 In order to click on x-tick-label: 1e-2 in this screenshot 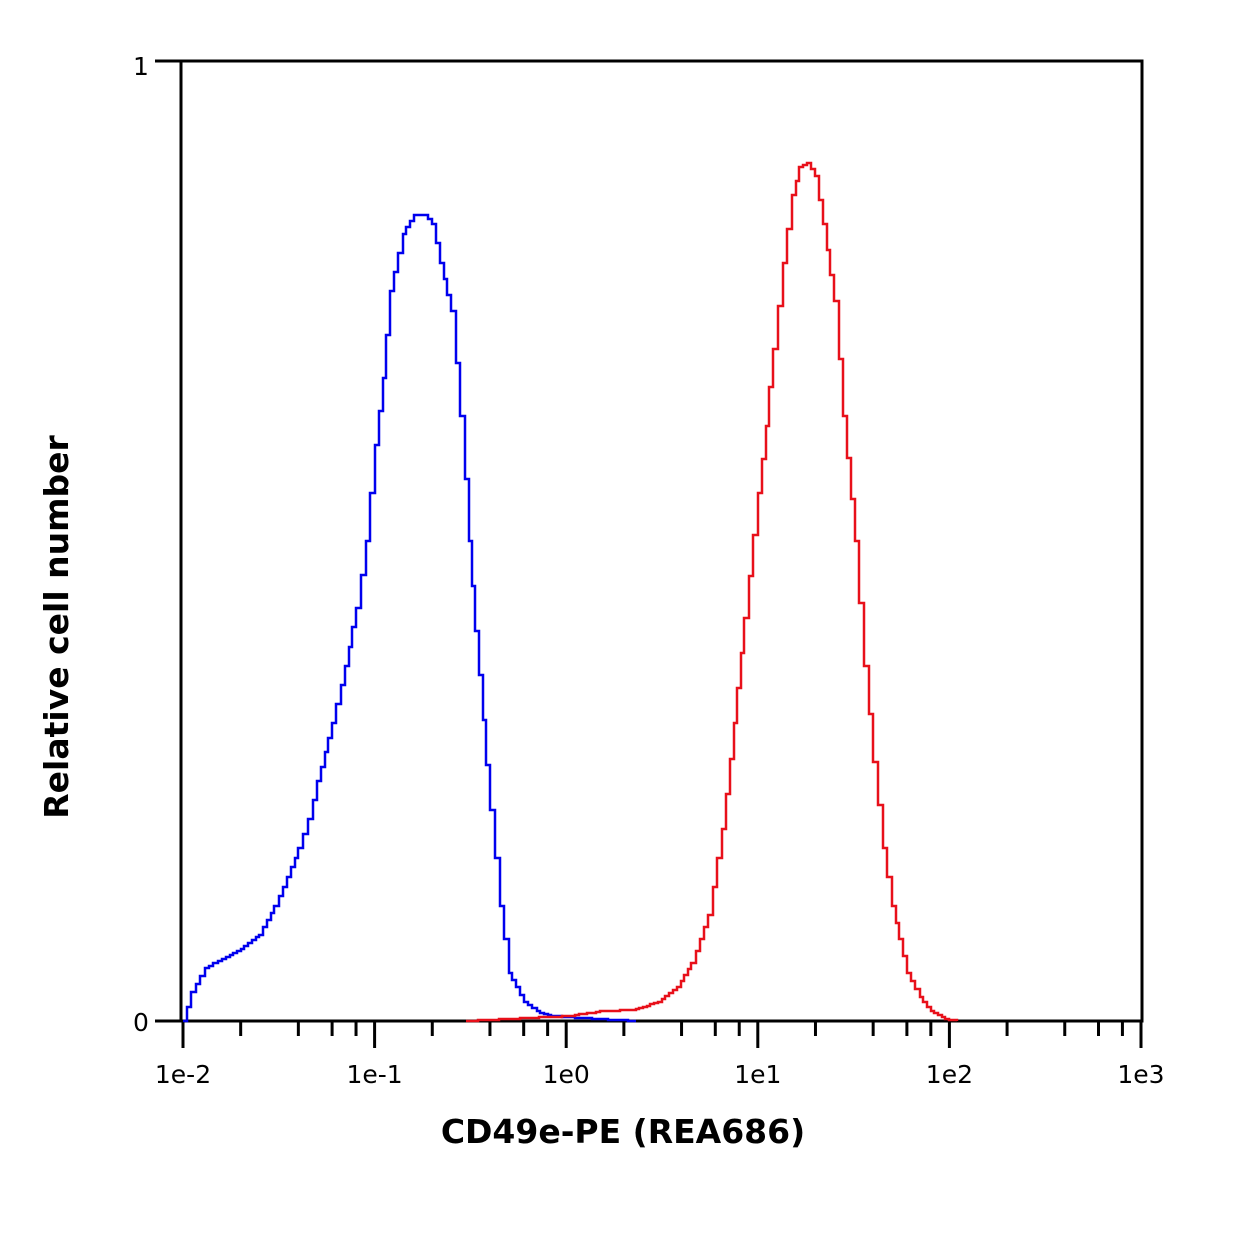, I will do `click(183, 1074)`.